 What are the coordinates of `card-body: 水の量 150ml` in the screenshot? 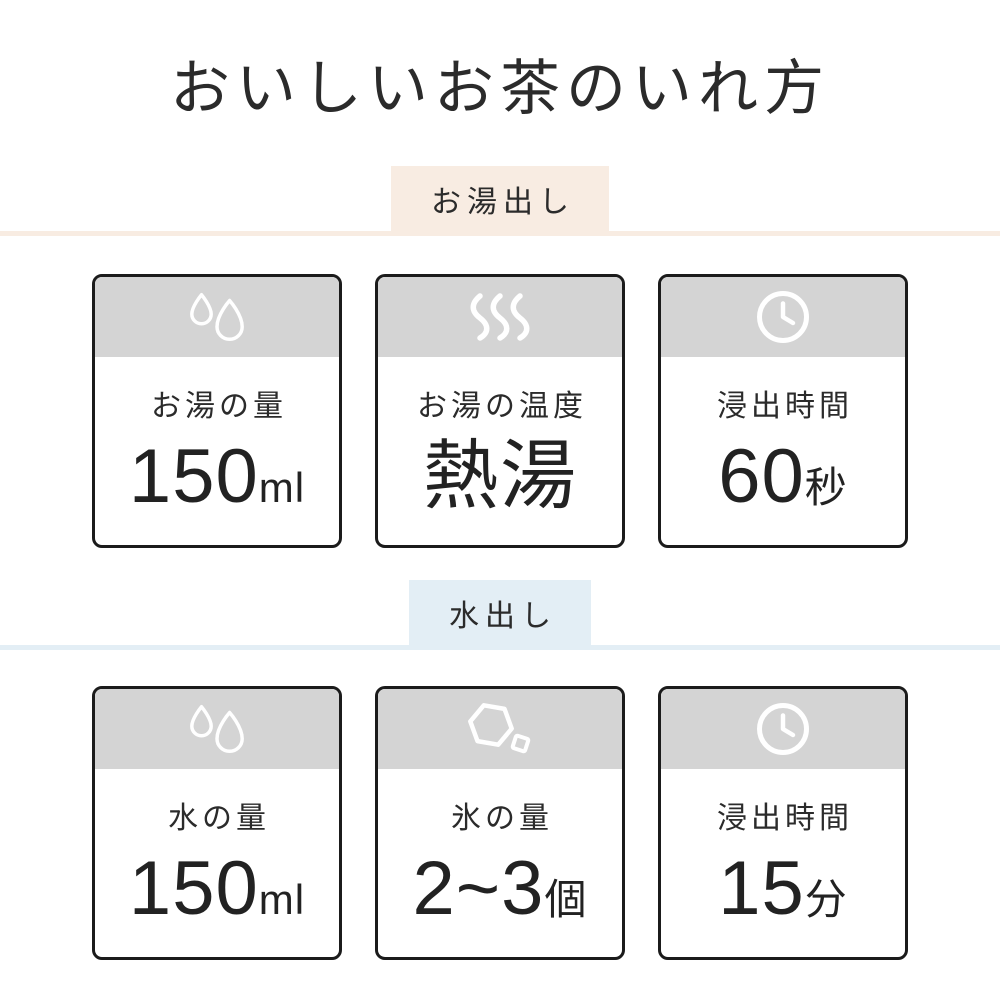 It's located at (217, 863).